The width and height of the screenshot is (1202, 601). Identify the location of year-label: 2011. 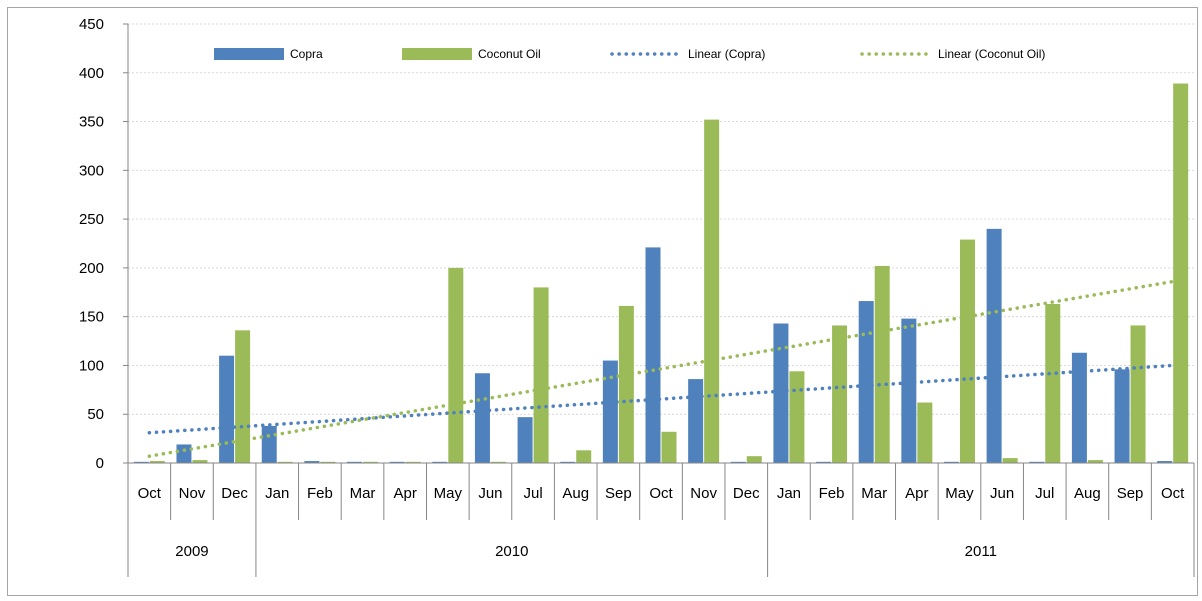
(981, 551).